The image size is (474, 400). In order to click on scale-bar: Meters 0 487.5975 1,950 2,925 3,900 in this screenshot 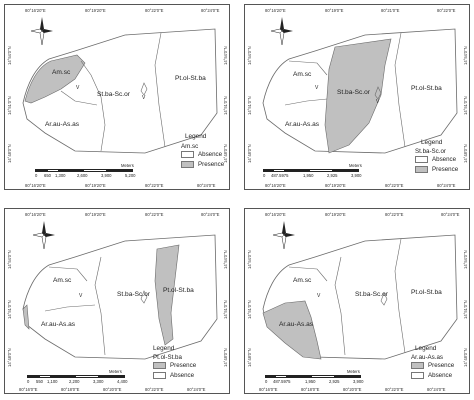, I will do `click(328, 170)`.